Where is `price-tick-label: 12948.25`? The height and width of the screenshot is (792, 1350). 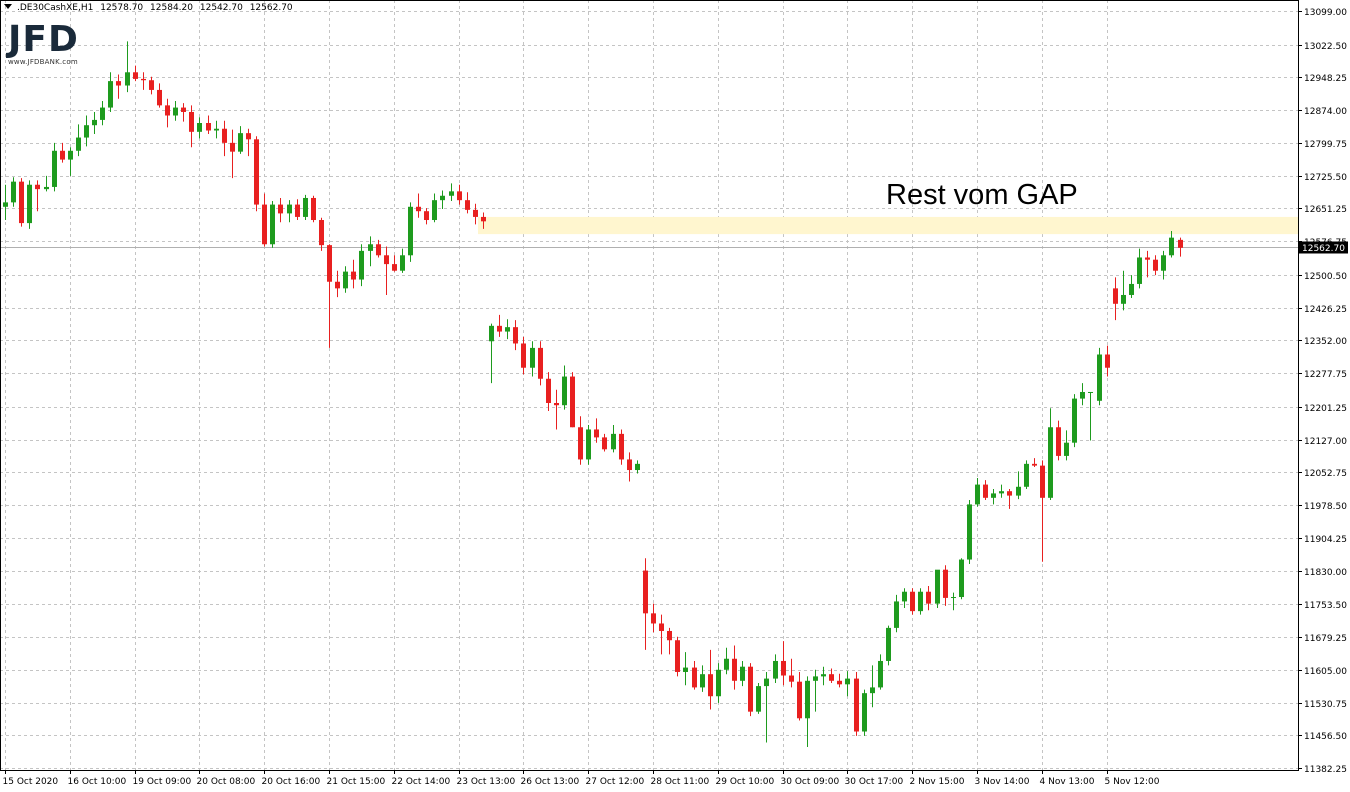 price-tick-label: 12948.25 is located at coordinates (1325, 79).